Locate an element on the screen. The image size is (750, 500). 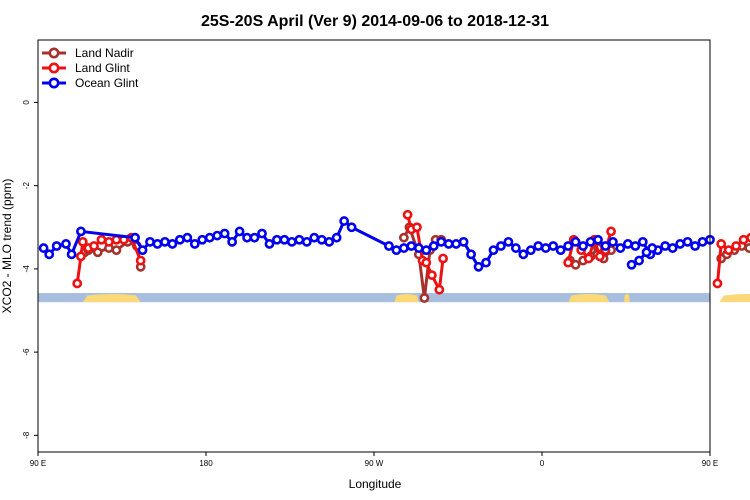
y-tick-label: 0 is located at coordinates (26, 102).